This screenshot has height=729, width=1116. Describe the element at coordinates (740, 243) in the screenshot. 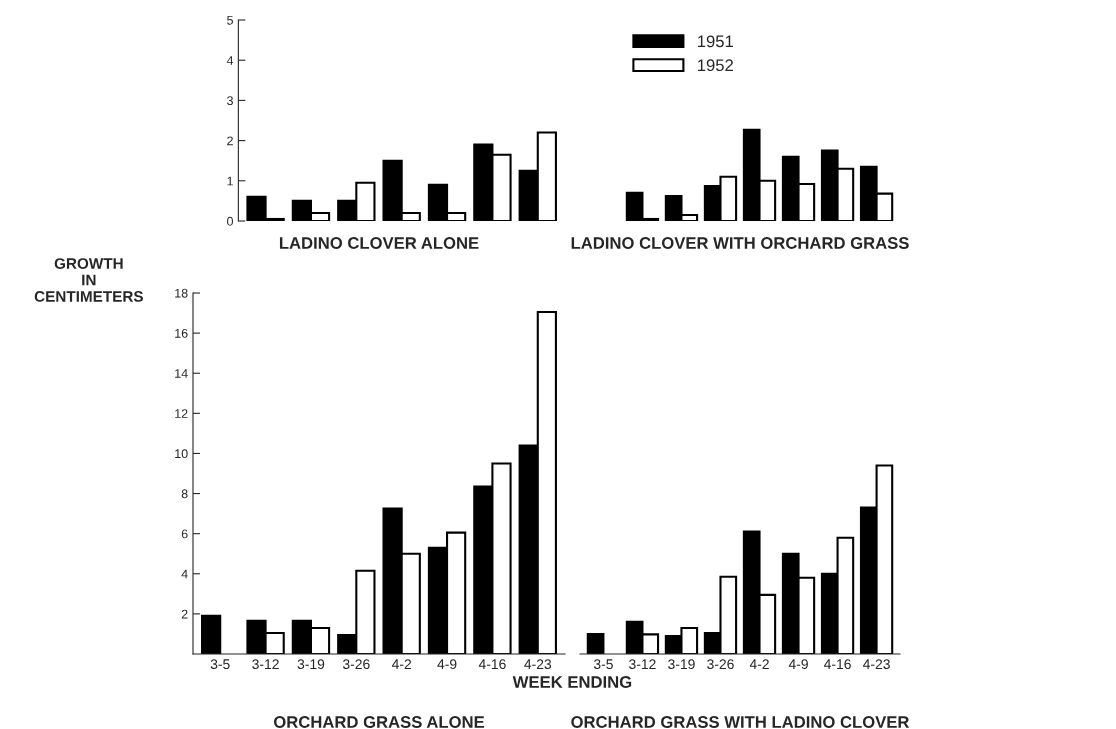

I see `text: LADINO CLOVER WITH ORCHARD GRASS` at that location.